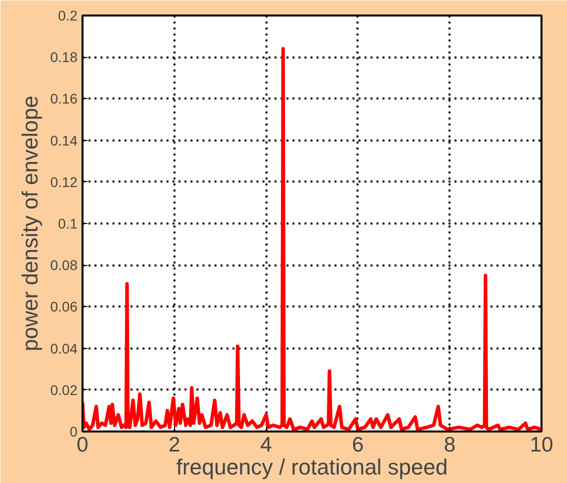  Describe the element at coordinates (64, 265) in the screenshot. I see `y-tick-label: 0.08` at that location.